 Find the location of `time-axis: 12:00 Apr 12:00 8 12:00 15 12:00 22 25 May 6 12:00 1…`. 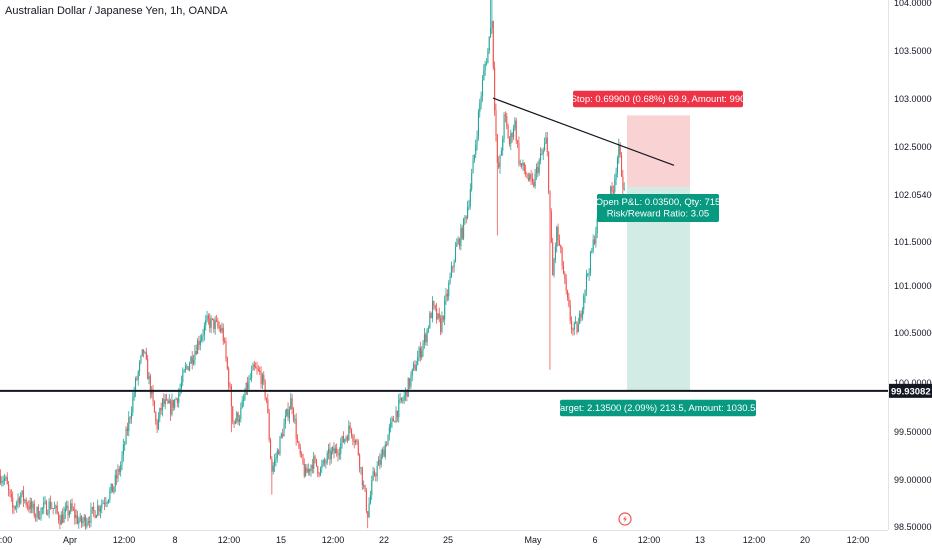

time-axis: 12:00 Apr 12:00 8 12:00 15 12:00 22 25 May 6 12:00 1… is located at coordinates (434, 540).